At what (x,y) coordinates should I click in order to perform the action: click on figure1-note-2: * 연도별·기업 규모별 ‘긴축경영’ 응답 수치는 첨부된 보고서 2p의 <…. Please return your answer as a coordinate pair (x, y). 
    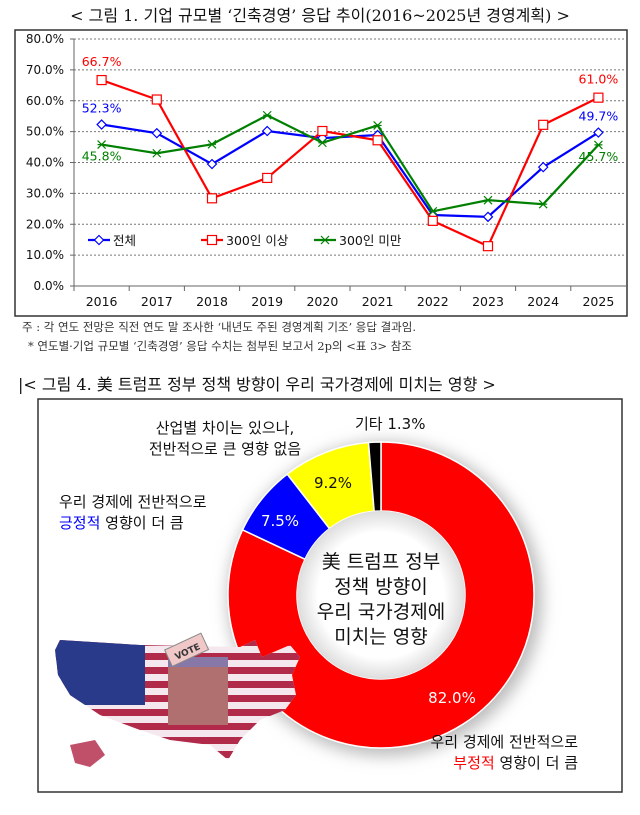
    Looking at the image, I should click on (220, 346).